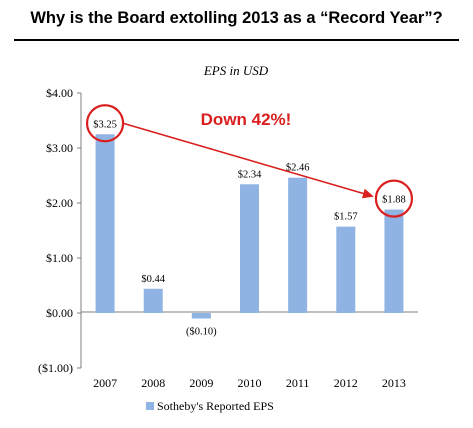 The height and width of the screenshot is (428, 473). I want to click on x-tick-label: 2013, so click(394, 383).